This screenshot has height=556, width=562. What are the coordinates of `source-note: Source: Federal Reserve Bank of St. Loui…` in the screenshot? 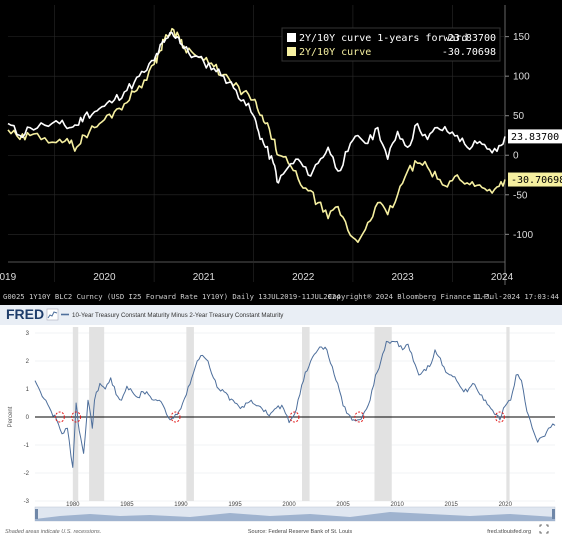 It's located at (300, 532).